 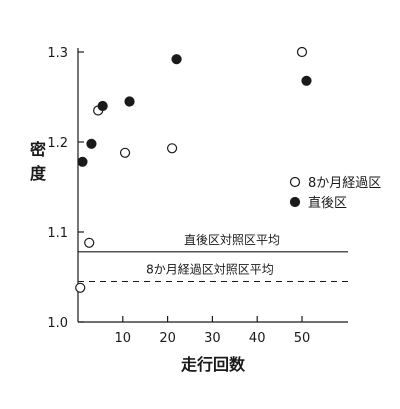 What do you see at coordinates (302, 338) in the screenshot?
I see `x-tick-label: 50` at bounding box center [302, 338].